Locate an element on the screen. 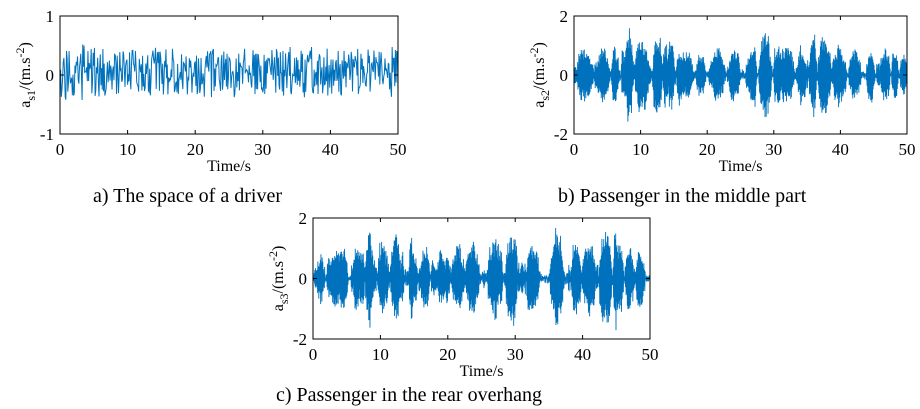 Image resolution: width=920 pixels, height=409 pixels. caption-rear-passenger: c) Passenger in the rear overhang is located at coordinates (409, 395).